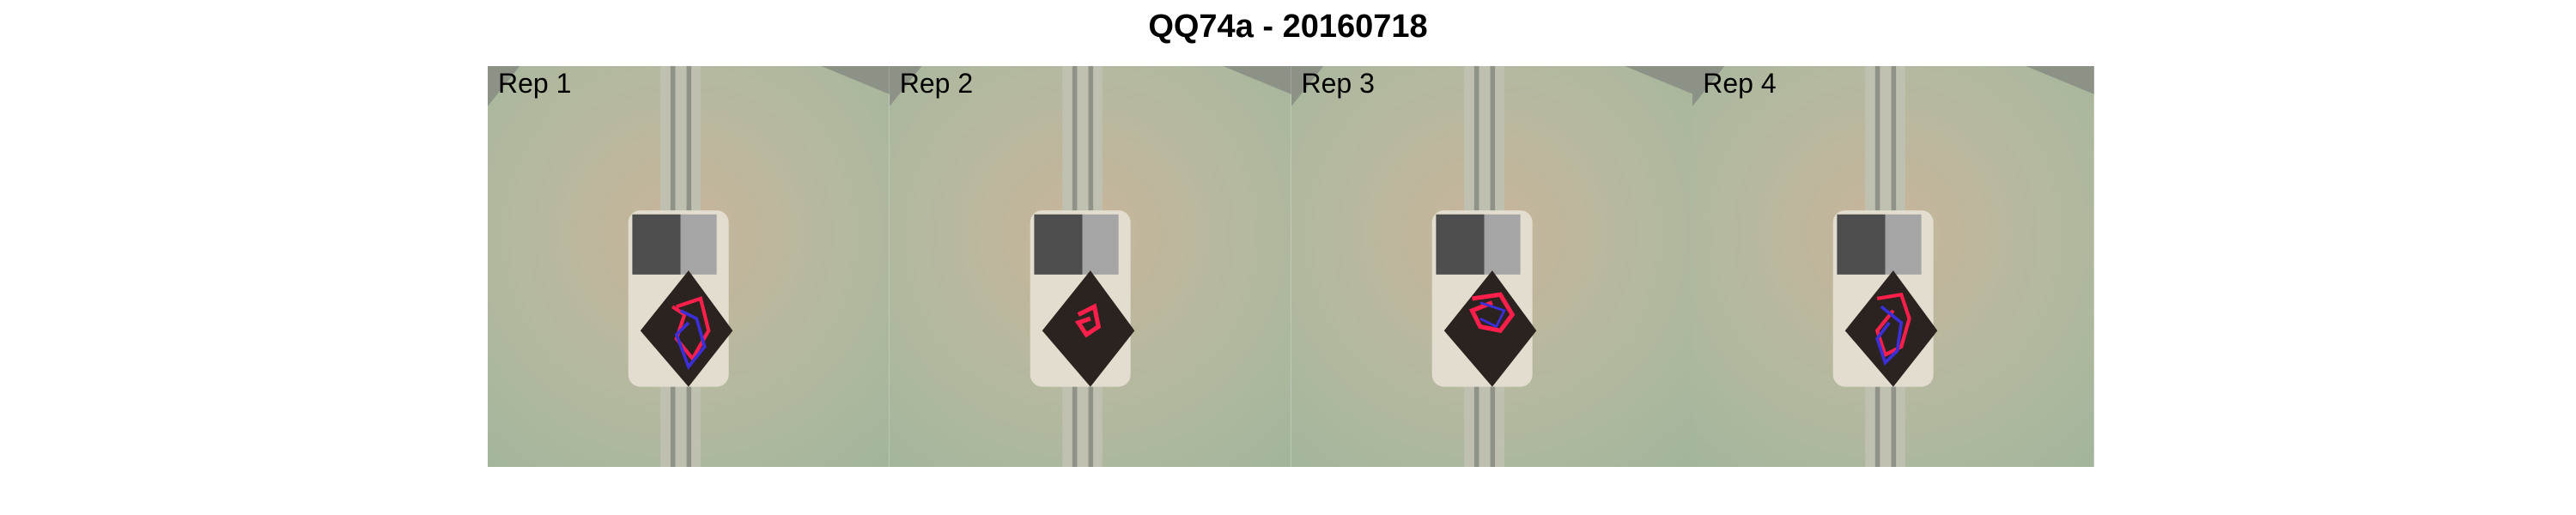 Image resolution: width=2576 pixels, height=515 pixels. What do you see at coordinates (936, 83) in the screenshot?
I see `panel-label: Rep 2` at bounding box center [936, 83].